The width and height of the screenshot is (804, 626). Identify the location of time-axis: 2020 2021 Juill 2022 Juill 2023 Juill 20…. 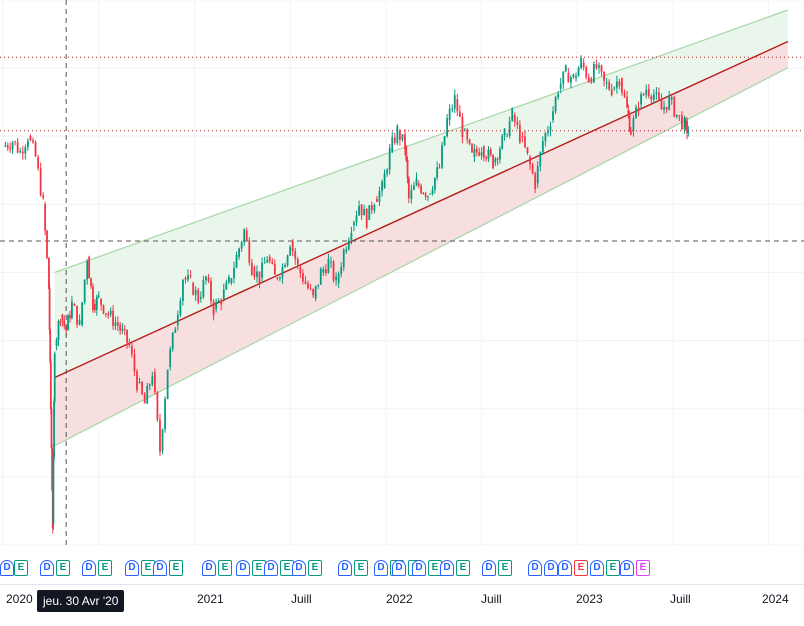
(402, 605).